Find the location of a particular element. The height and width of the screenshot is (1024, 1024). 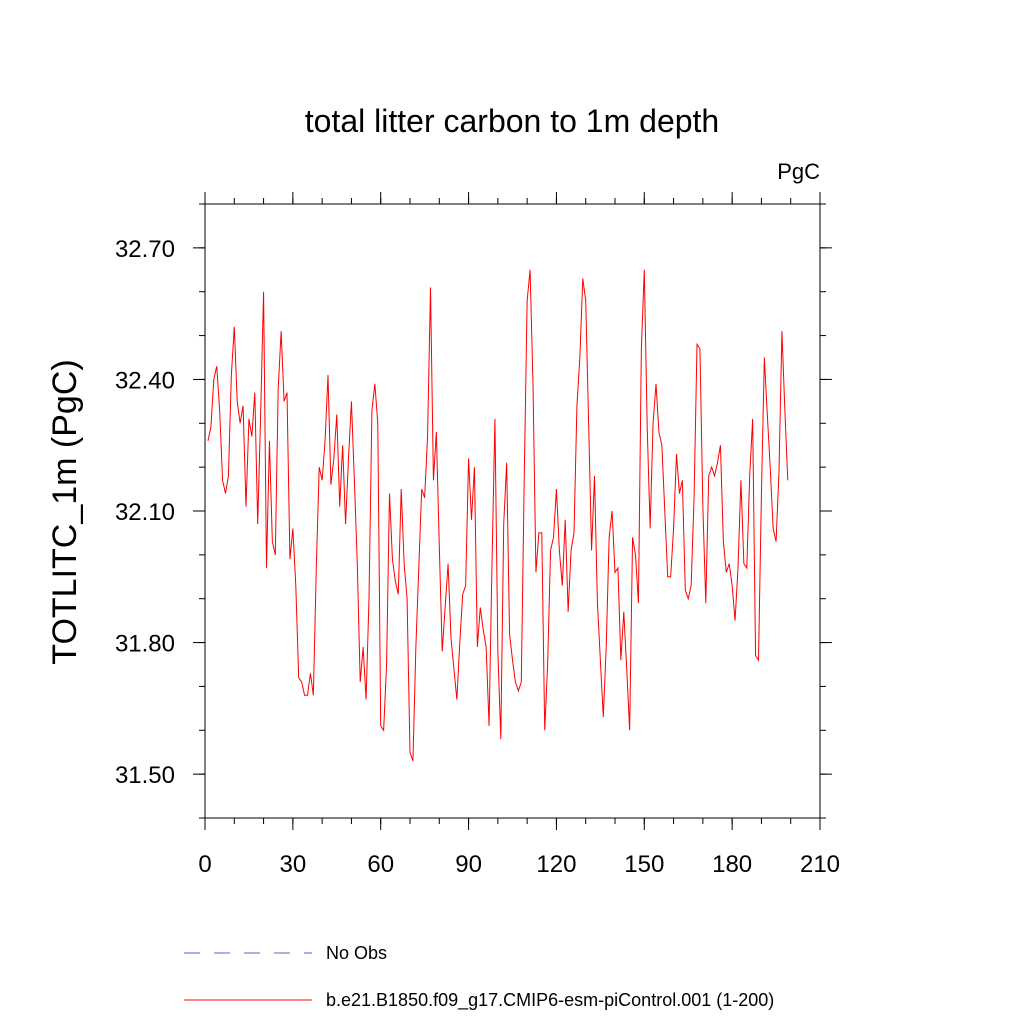

y-tick-label: 32.10 is located at coordinates (145, 512).